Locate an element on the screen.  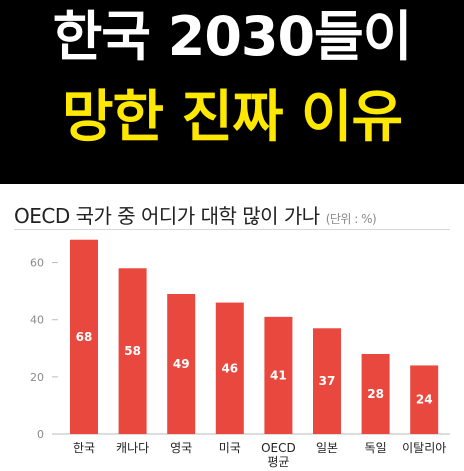
category-label: OECD is located at coordinates (278, 448).